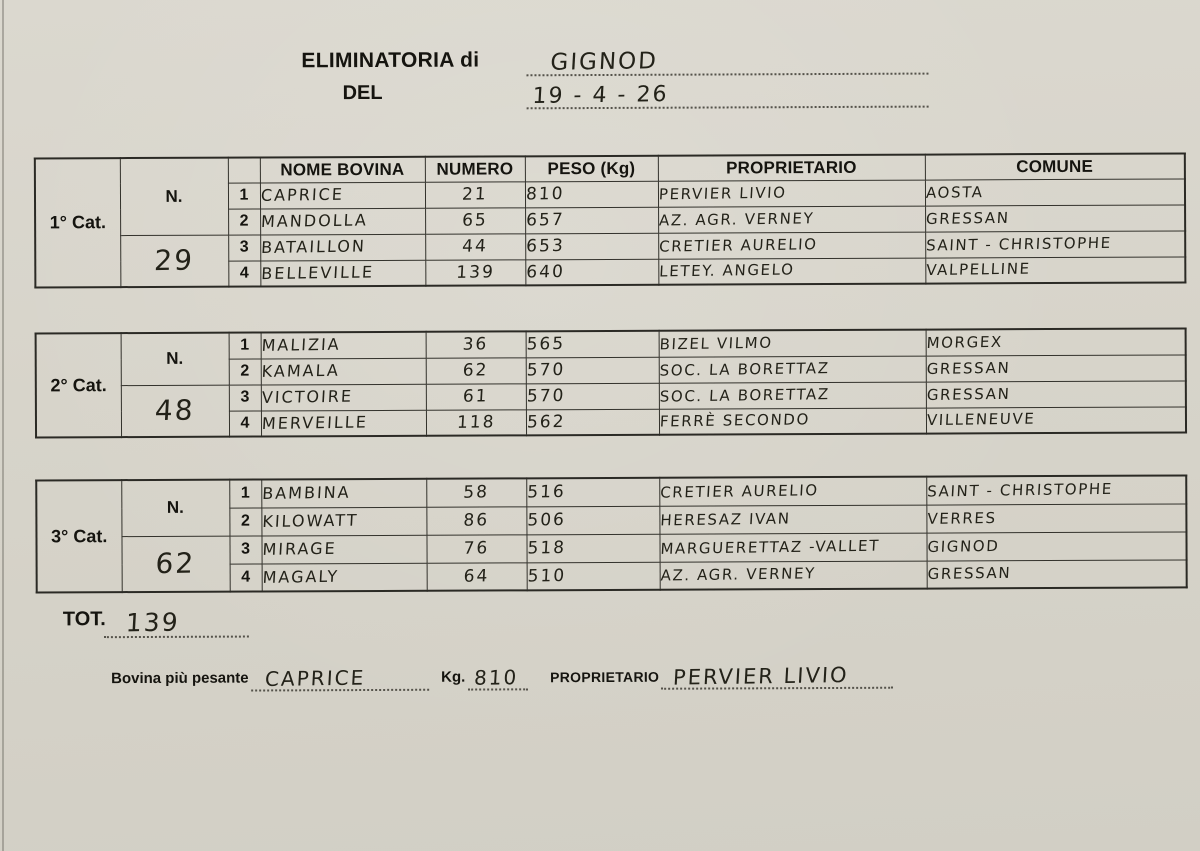  Describe the element at coordinates (954, 192) in the screenshot. I see `handwritten-comune: AOSTA` at that location.